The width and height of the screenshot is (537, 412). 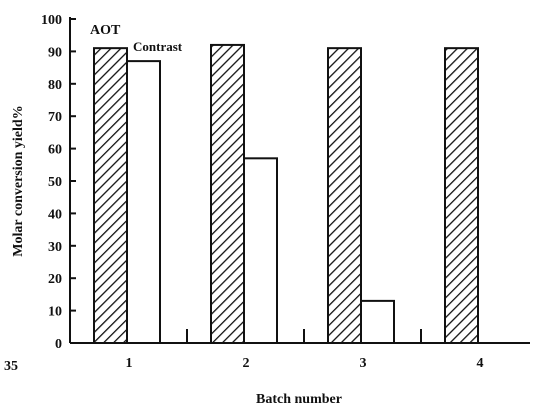 What do you see at coordinates (246, 363) in the screenshot?
I see `x-tick-label: 2` at bounding box center [246, 363].